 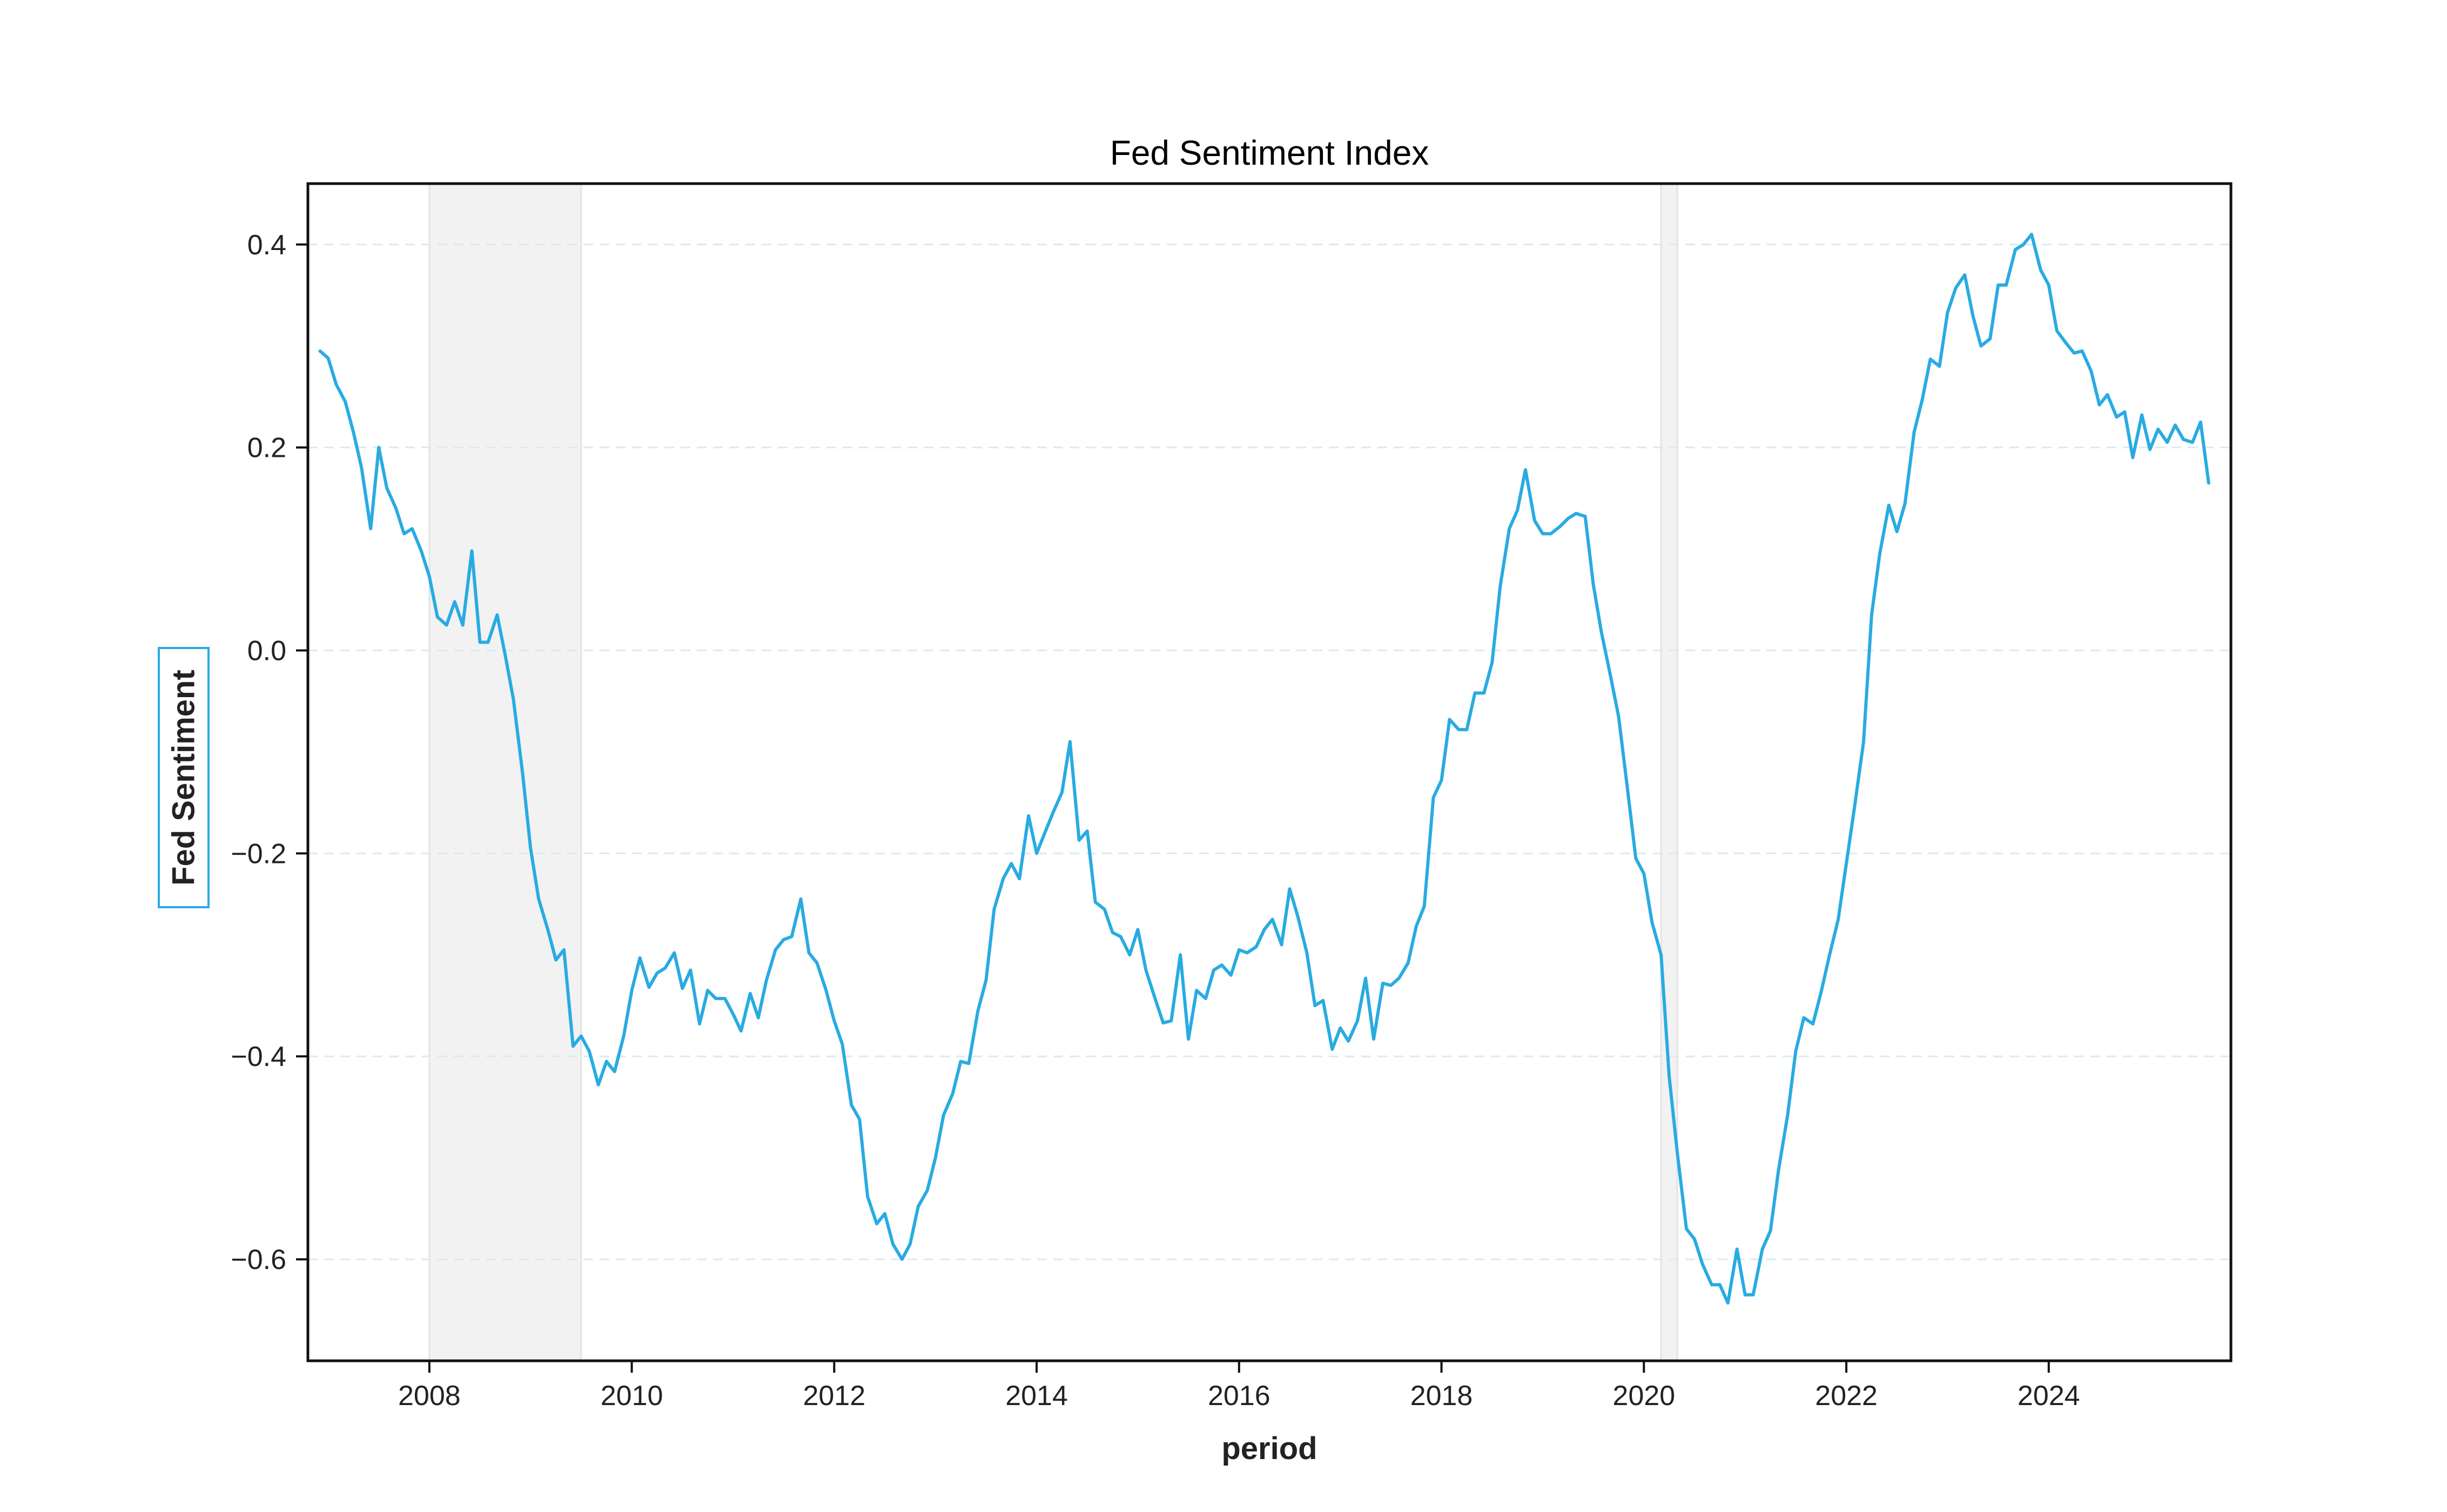 I want to click on y-axis-label-box: Fed Sentiment, so click(x=184, y=777).